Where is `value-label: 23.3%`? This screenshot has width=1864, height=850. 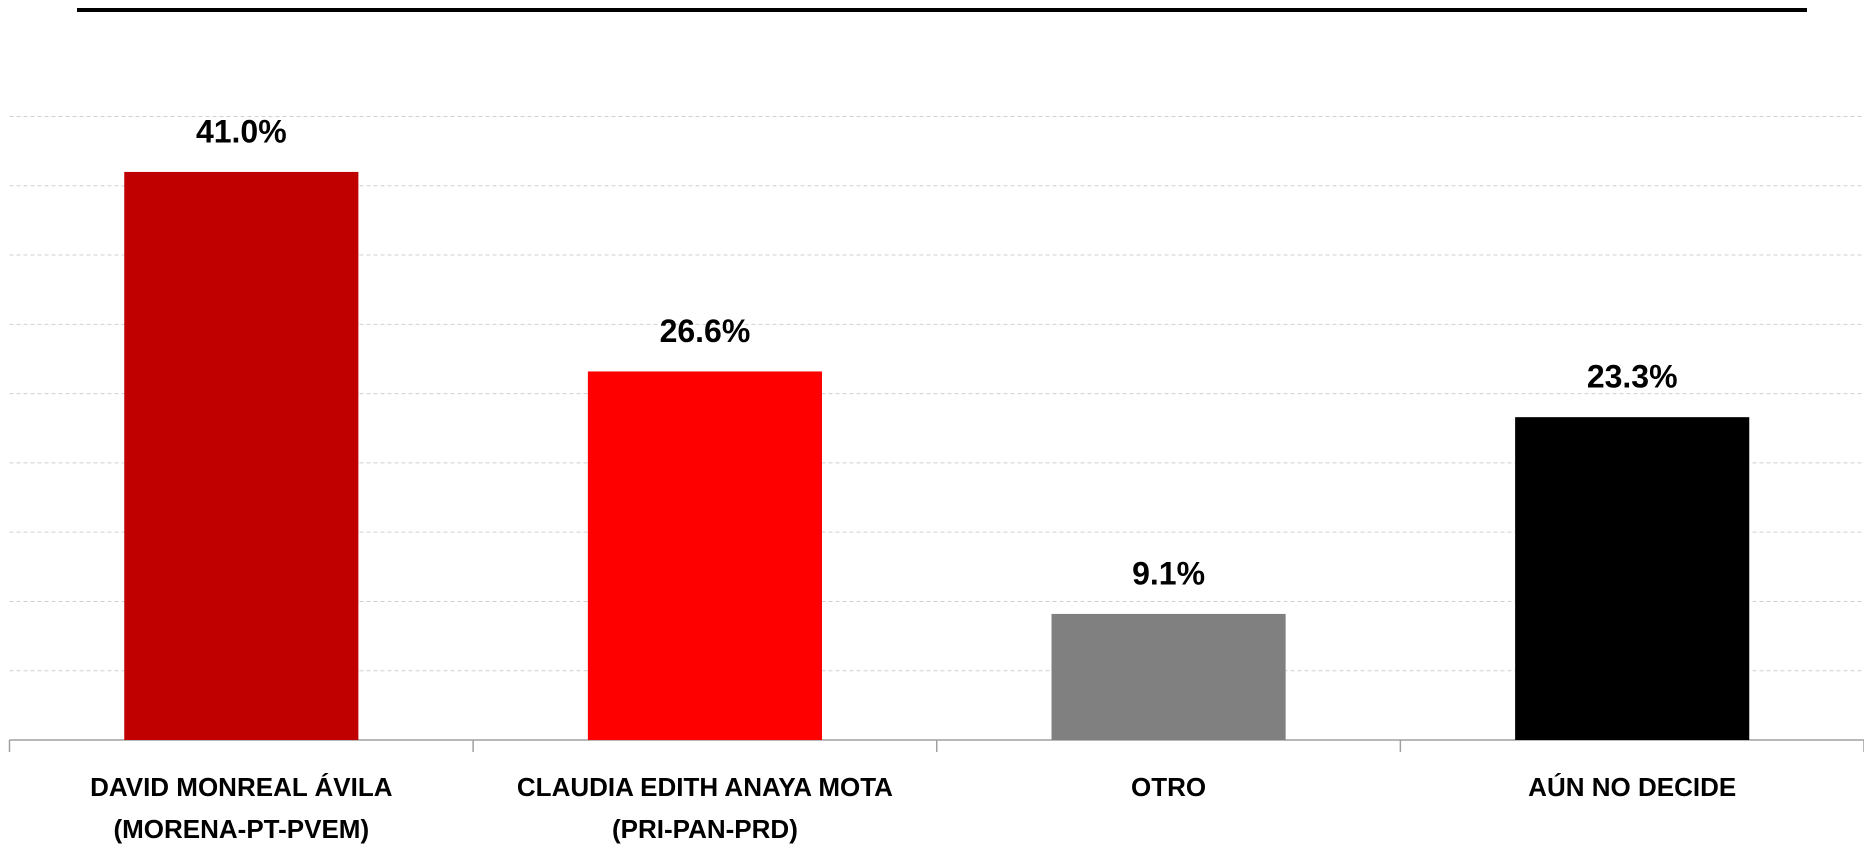 value-label: 23.3% is located at coordinates (1632, 377).